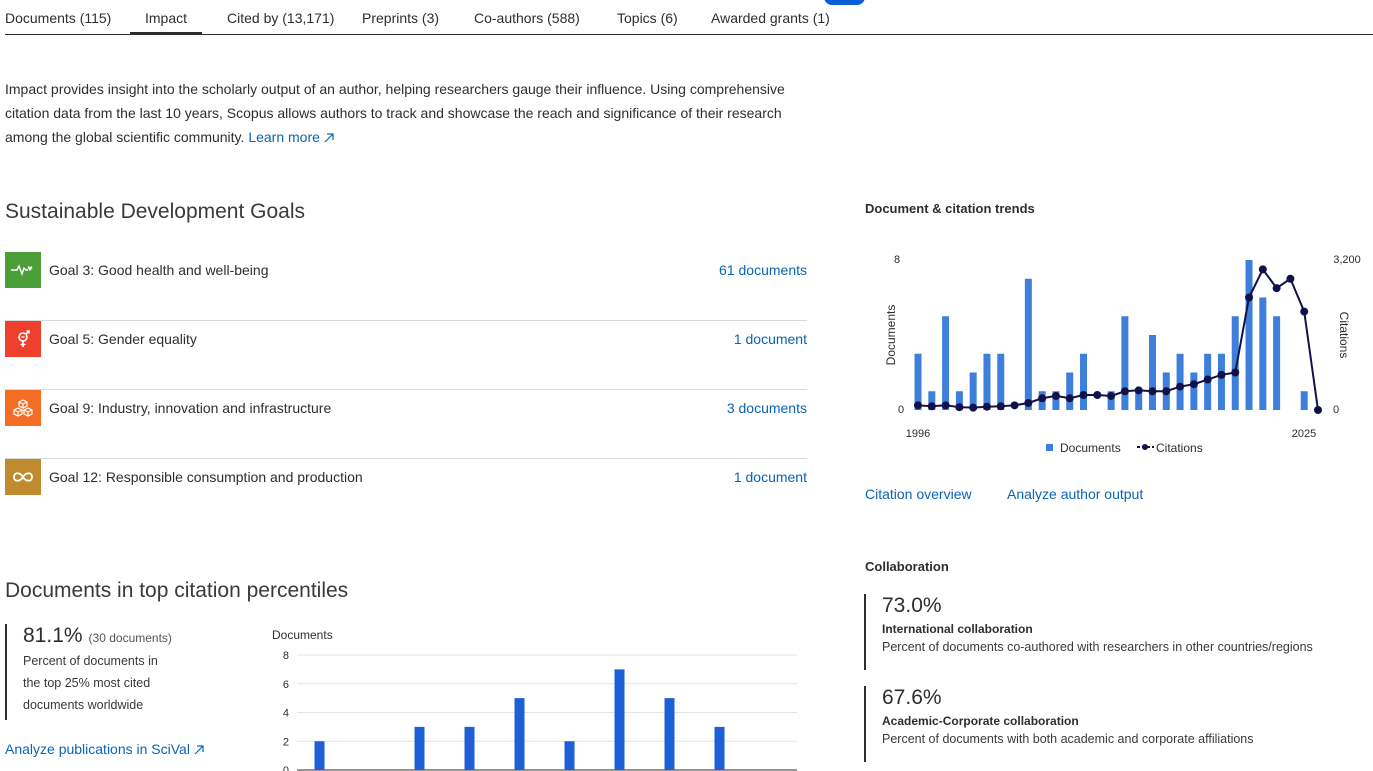 This screenshot has height=771, width=1373. Describe the element at coordinates (159, 270) in the screenshot. I see `sdg-label: Goal 3: Good health and well-being` at that location.